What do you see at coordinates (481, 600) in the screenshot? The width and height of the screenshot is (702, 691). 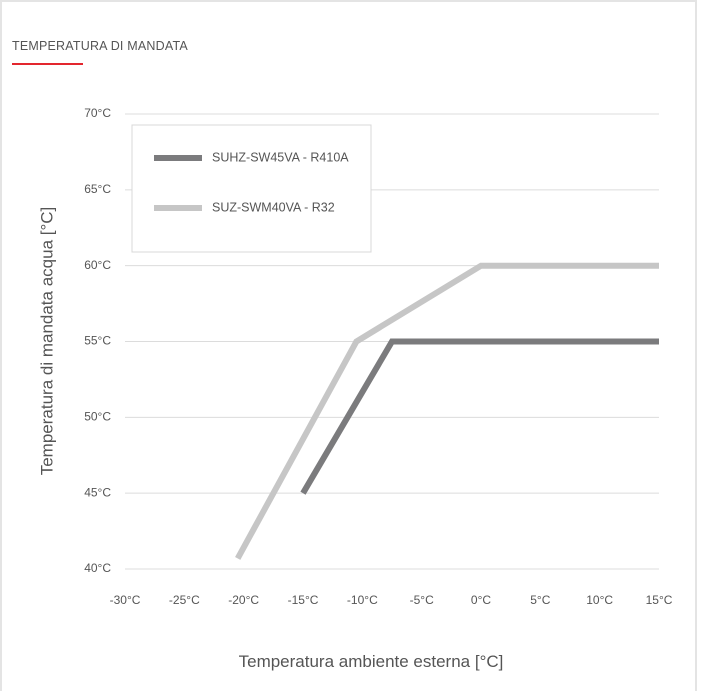 I see `x-tick-label: 0°C` at bounding box center [481, 600].